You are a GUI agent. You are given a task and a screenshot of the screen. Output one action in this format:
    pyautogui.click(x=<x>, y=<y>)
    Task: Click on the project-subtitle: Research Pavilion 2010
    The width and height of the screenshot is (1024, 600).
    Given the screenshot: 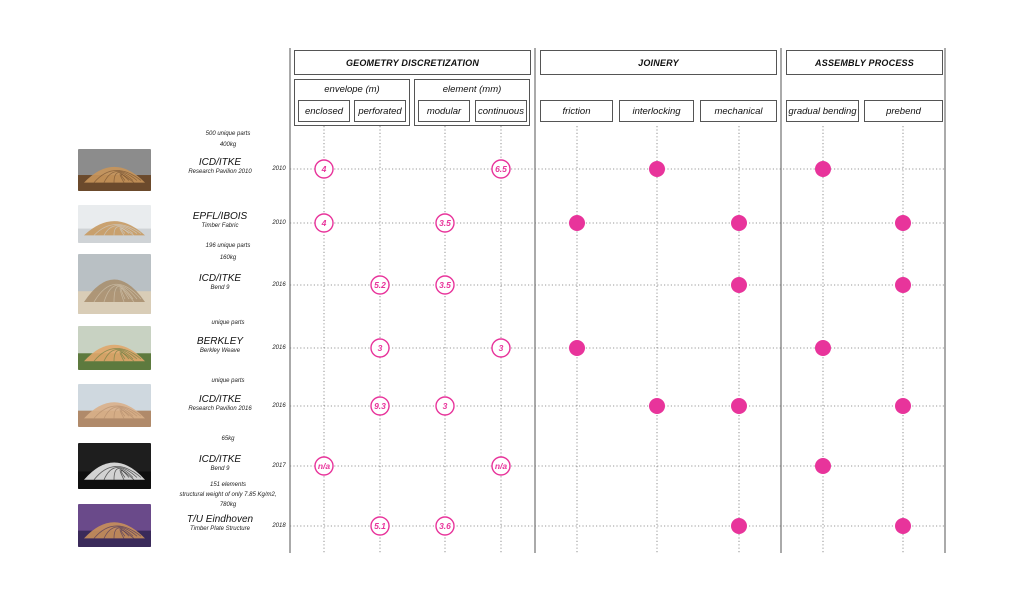 What is the action you would take?
    pyautogui.click(x=220, y=172)
    